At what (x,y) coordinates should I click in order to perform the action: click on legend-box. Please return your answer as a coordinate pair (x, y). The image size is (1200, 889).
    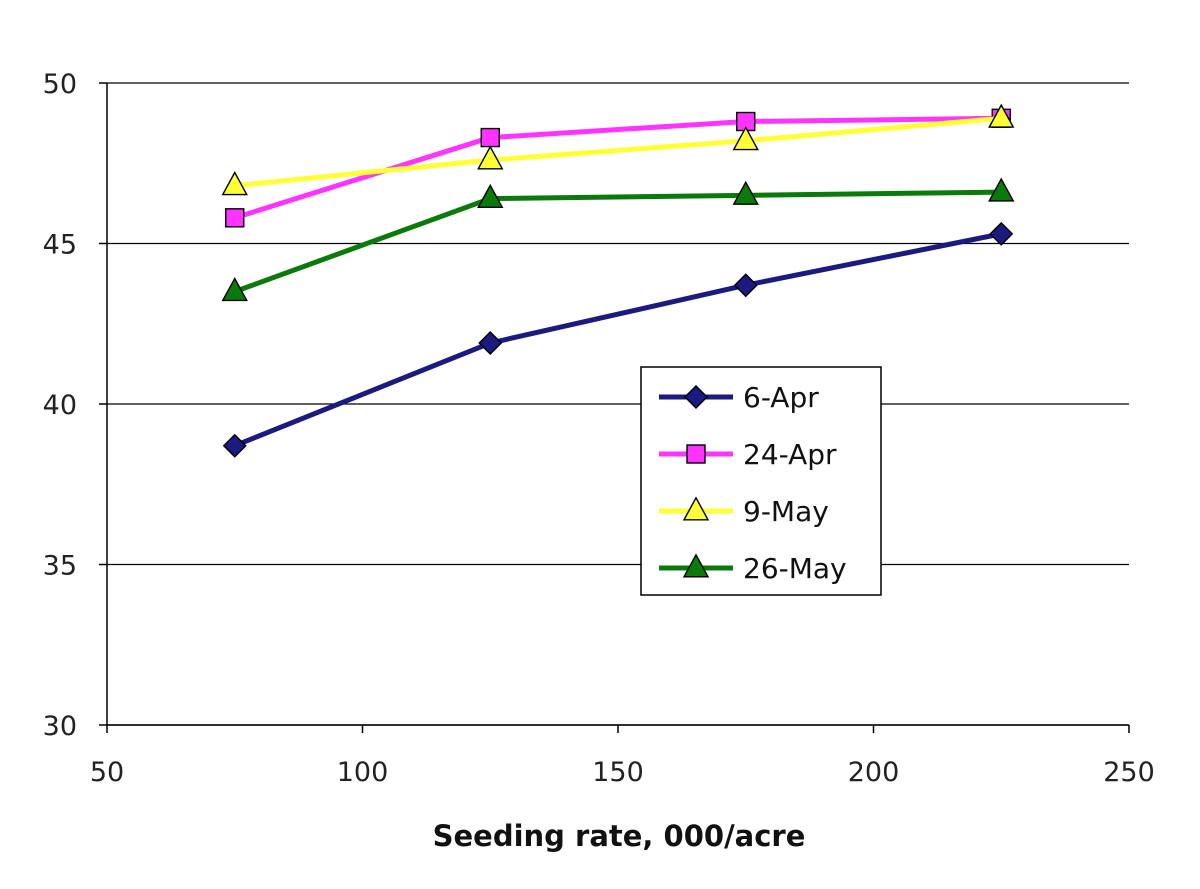
    Looking at the image, I should click on (761, 481).